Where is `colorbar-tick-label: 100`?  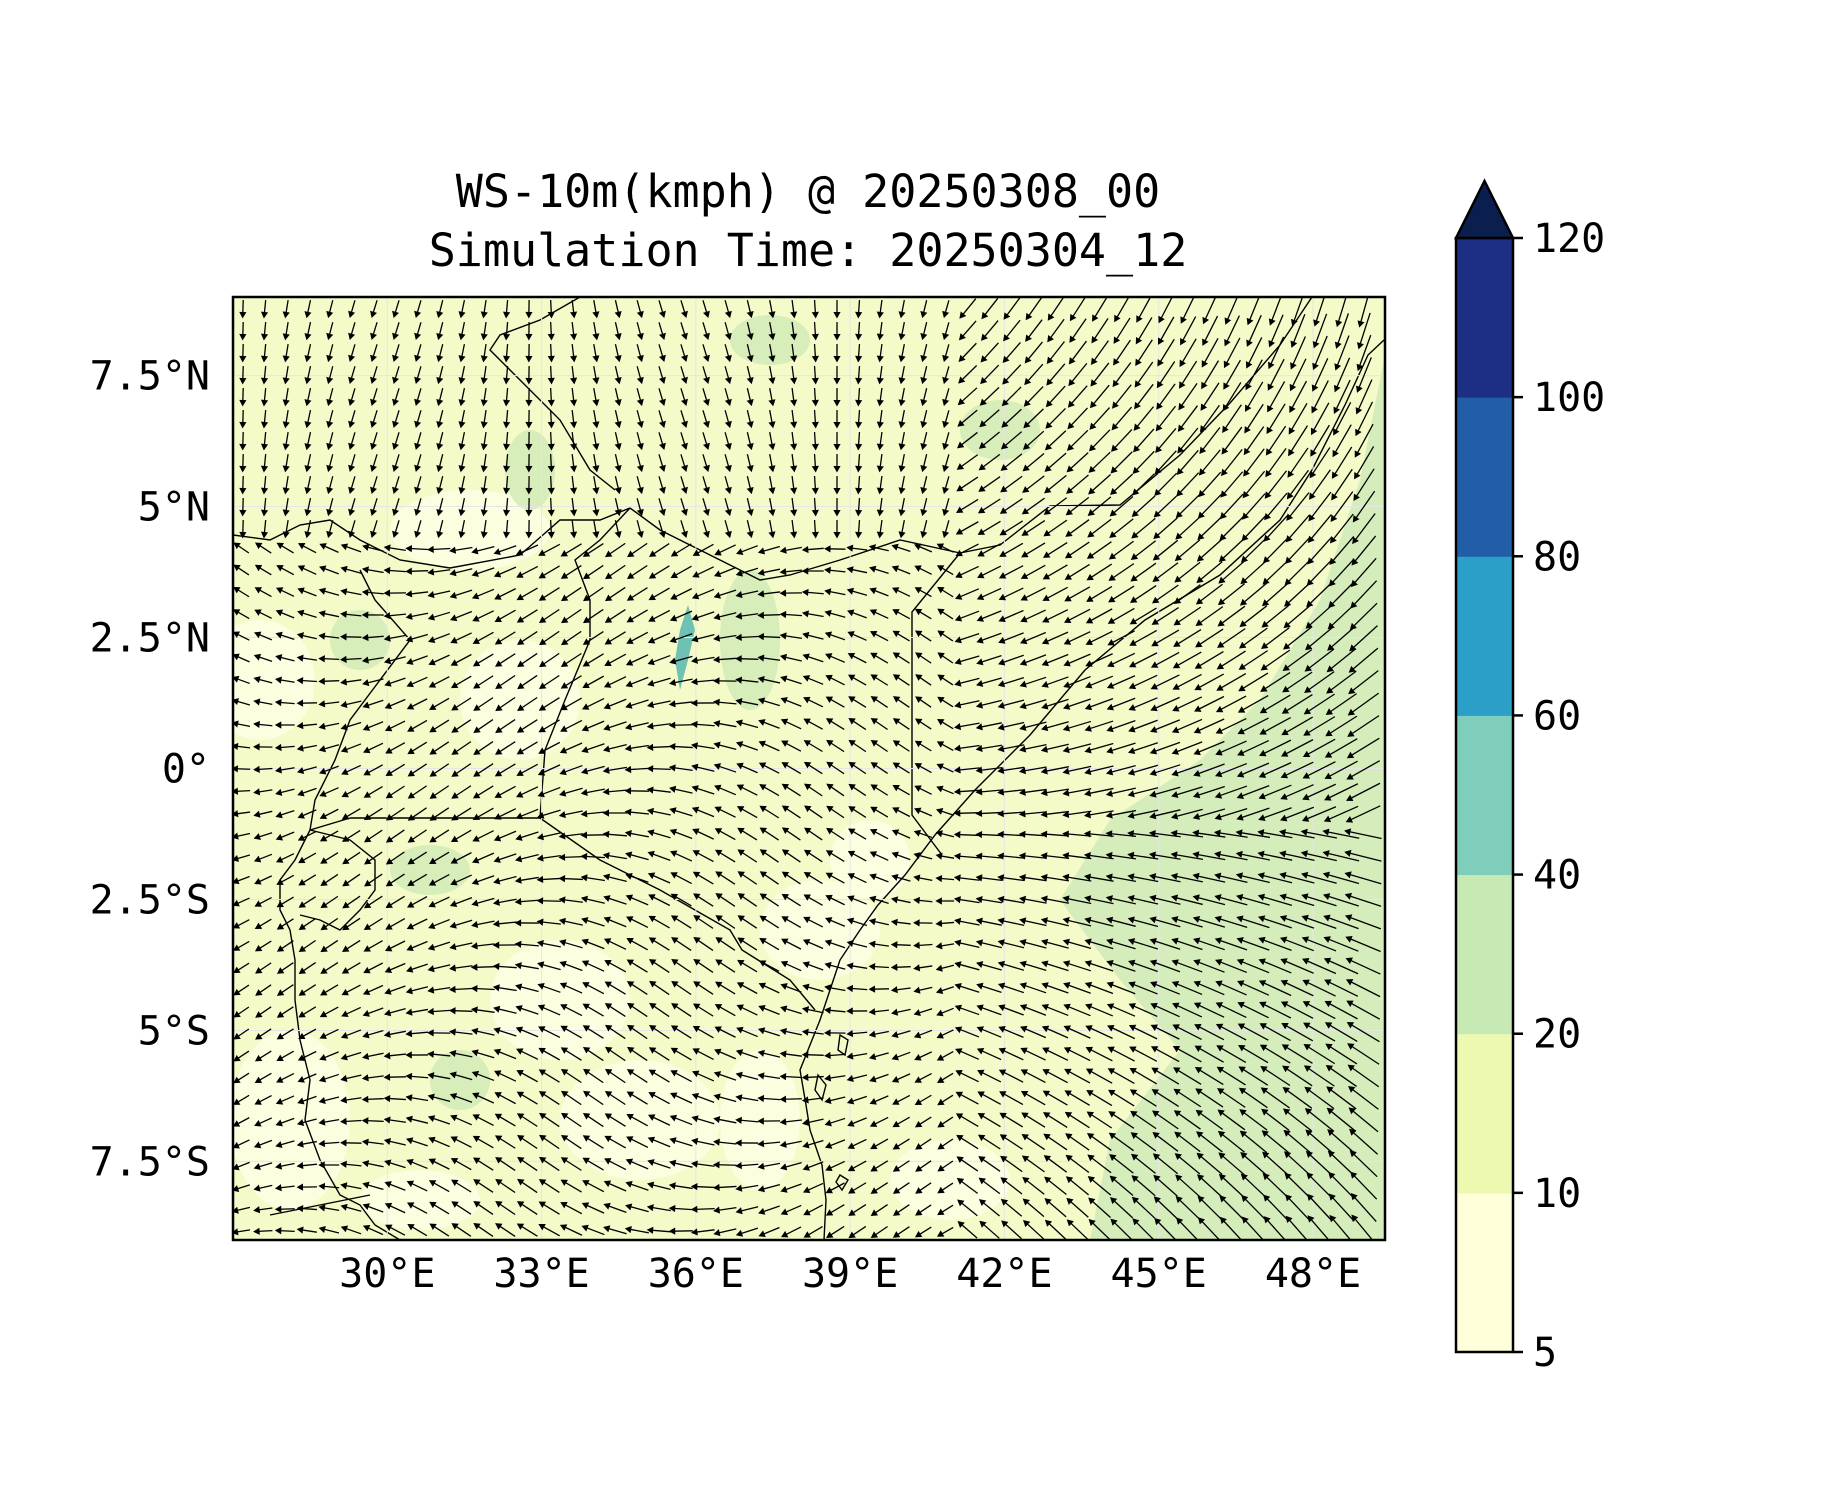
colorbar-tick-label: 100 is located at coordinates (1569, 398).